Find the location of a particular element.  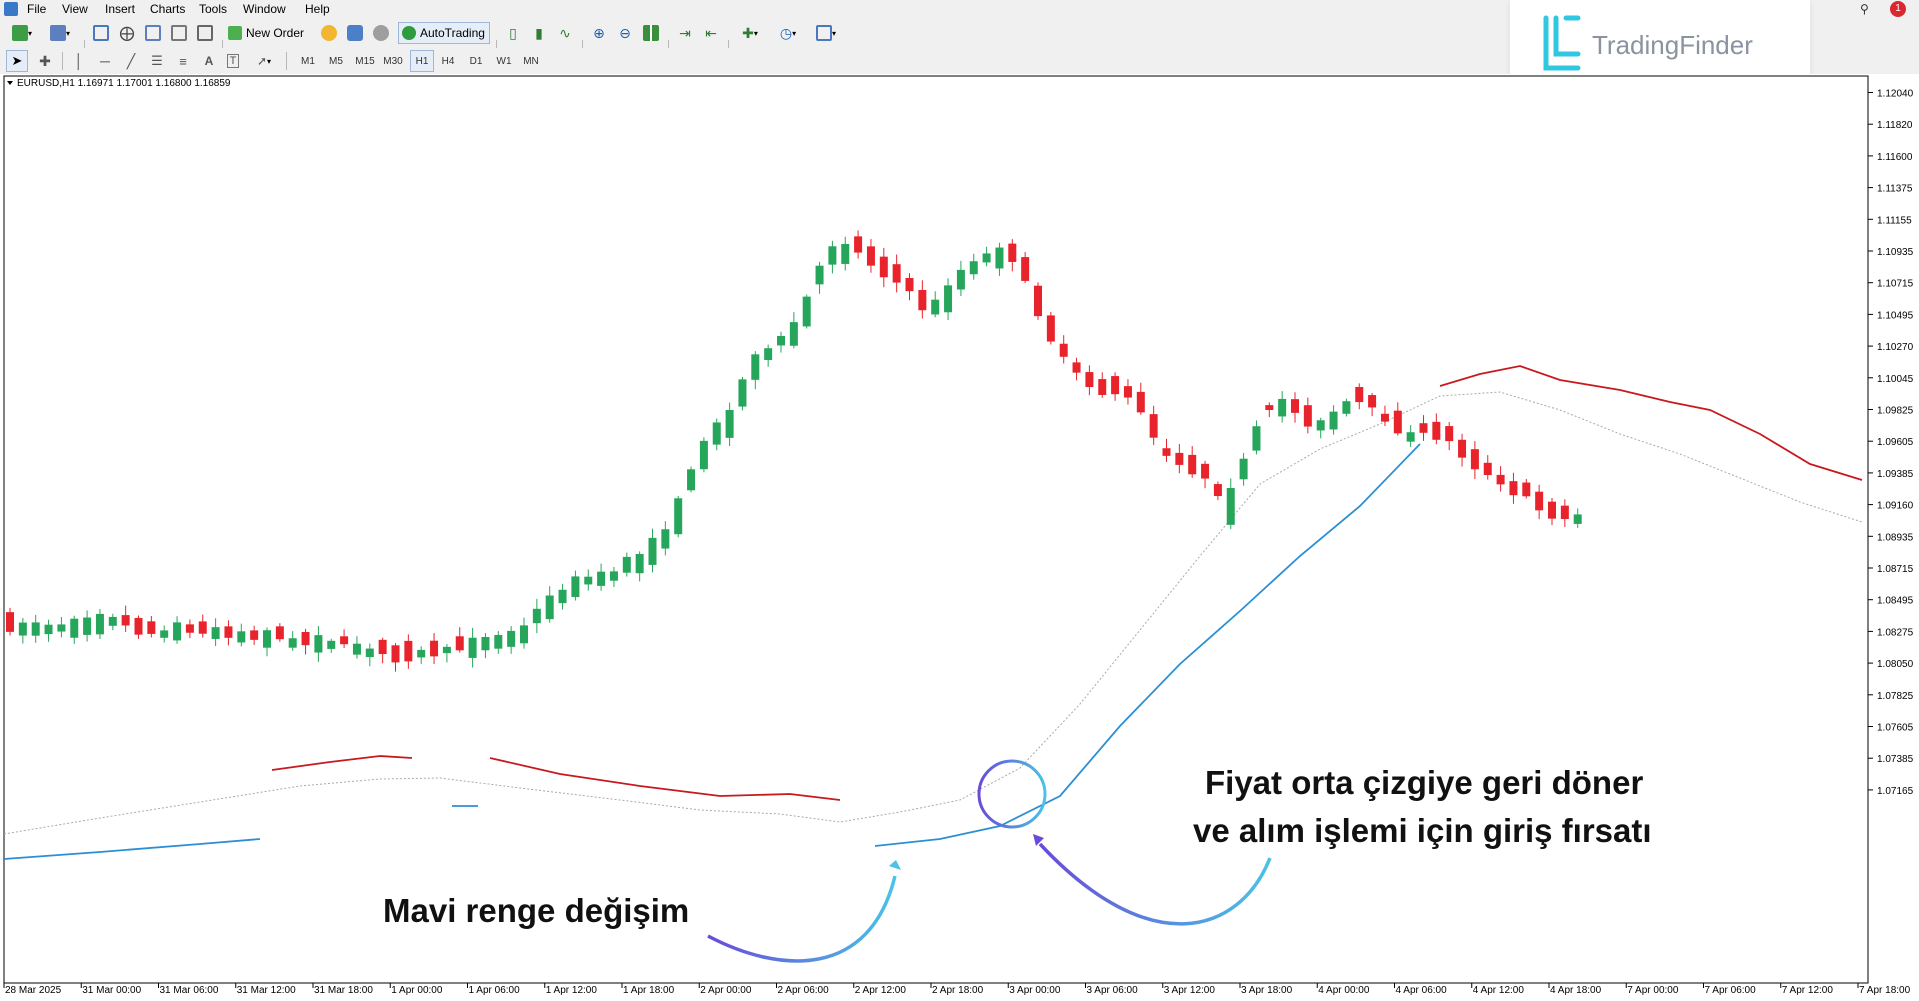

x-tick-label: 3 Apr 06:00 is located at coordinates (1113, 990).